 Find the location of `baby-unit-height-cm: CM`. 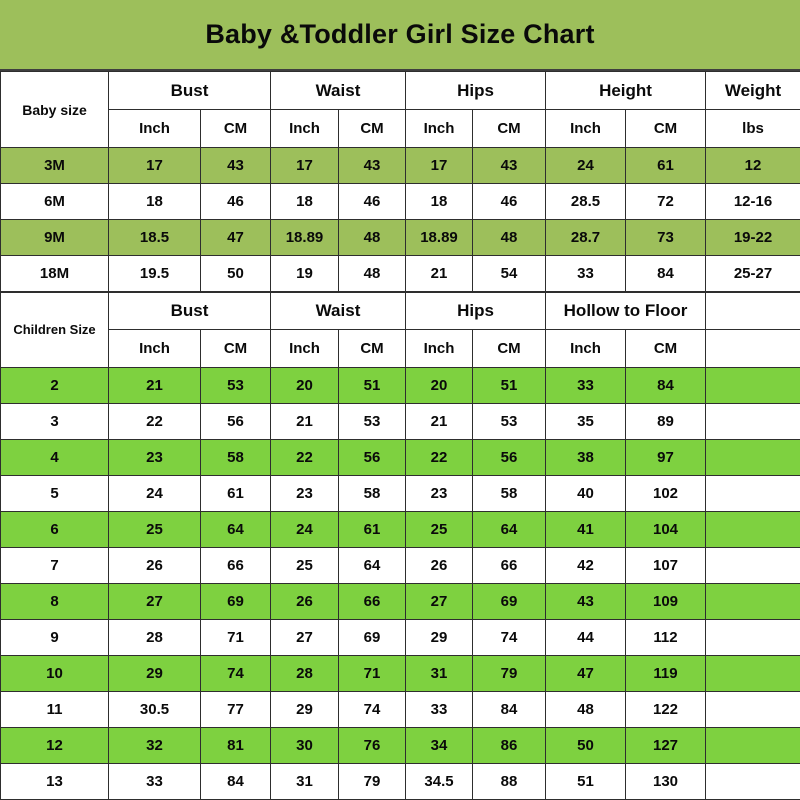

baby-unit-height-cm: CM is located at coordinates (665, 128).